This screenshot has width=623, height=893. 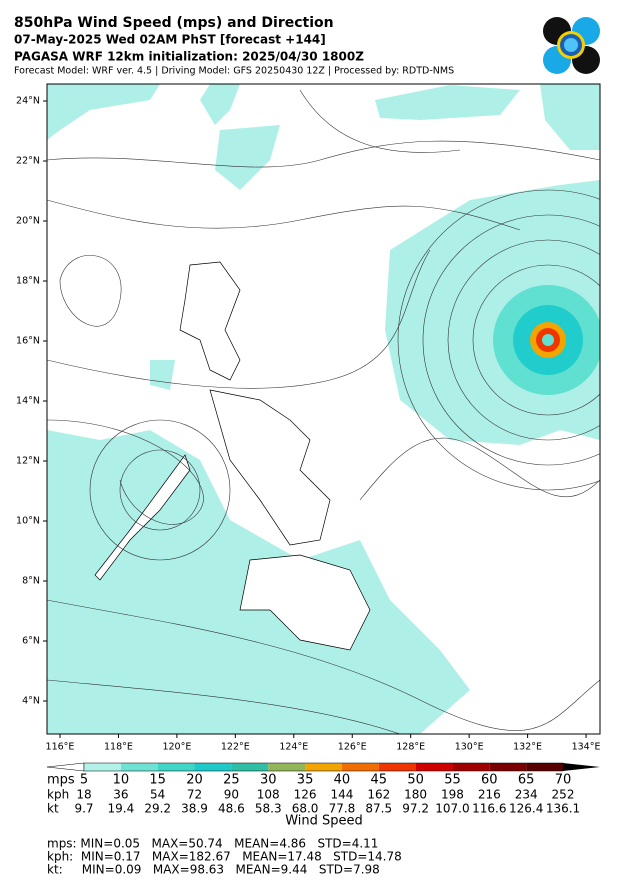 What do you see at coordinates (84, 780) in the screenshot?
I see `mps-value: 5` at bounding box center [84, 780].